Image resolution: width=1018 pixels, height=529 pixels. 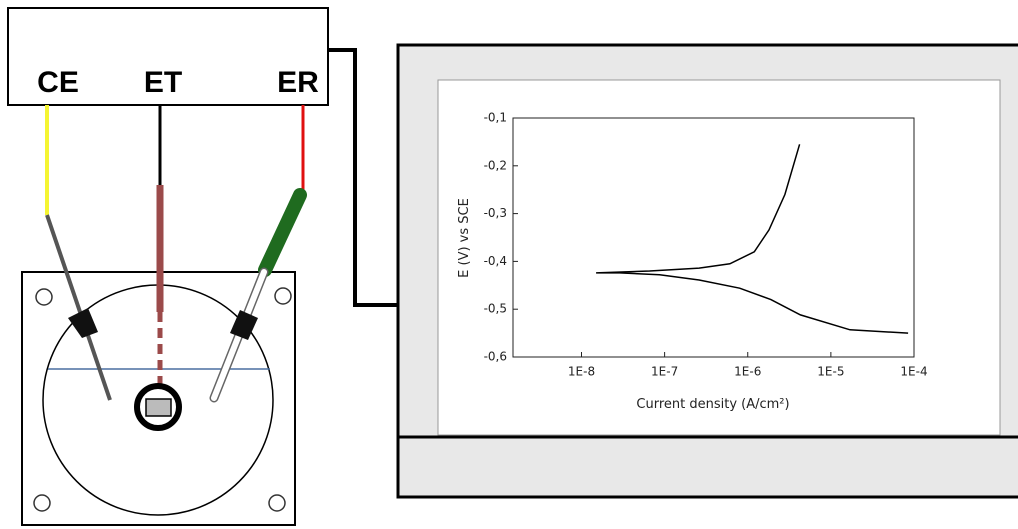 I want to click on y-tick-label: -0,4, so click(x=495, y=261).